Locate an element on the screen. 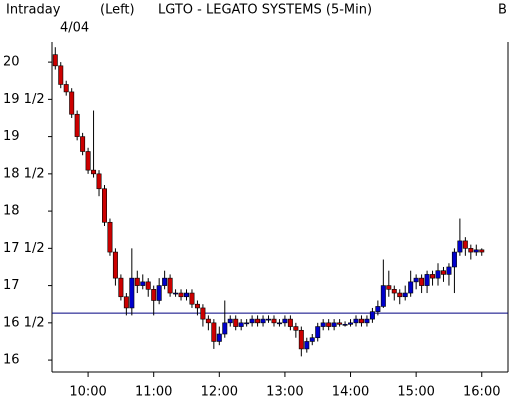 The height and width of the screenshot is (403, 509). y-tick-label: 19 is located at coordinates (11, 136).